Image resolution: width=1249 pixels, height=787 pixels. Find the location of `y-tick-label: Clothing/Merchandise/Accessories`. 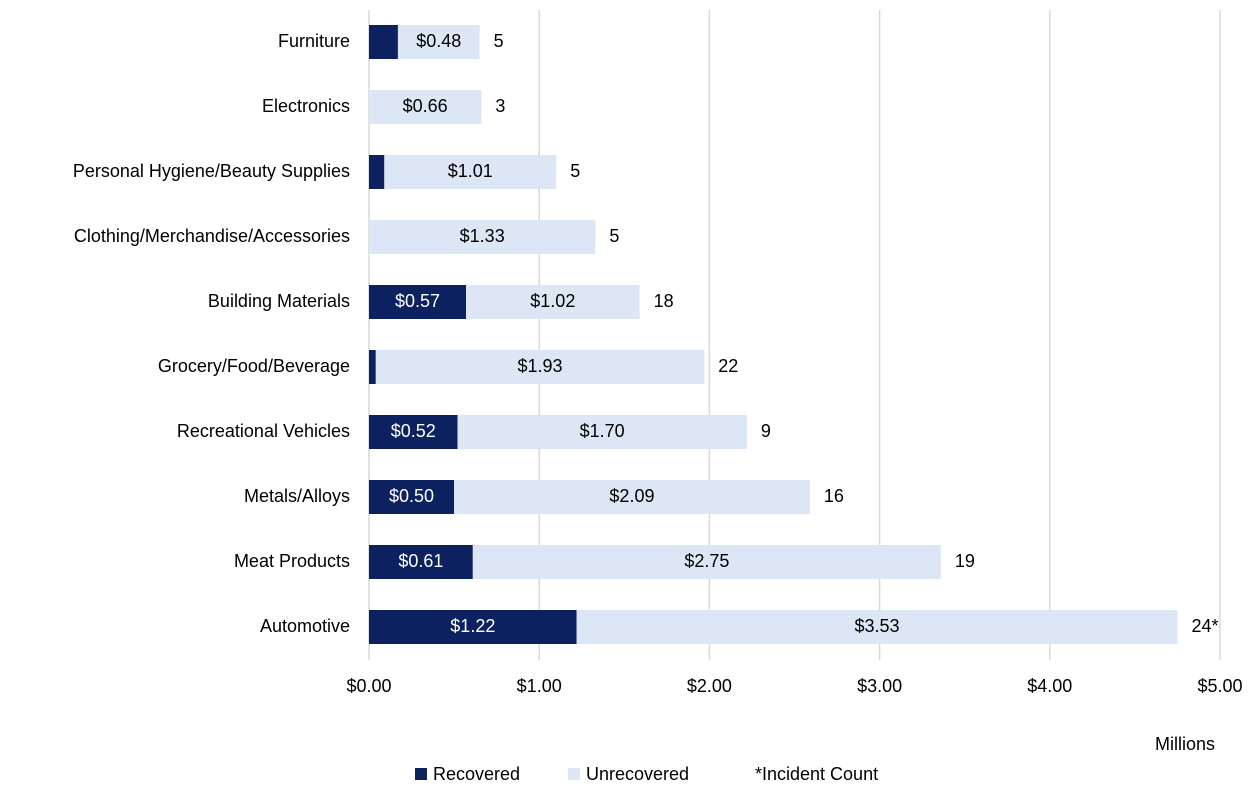

y-tick-label: Clothing/Merchandise/Accessories is located at coordinates (212, 236).